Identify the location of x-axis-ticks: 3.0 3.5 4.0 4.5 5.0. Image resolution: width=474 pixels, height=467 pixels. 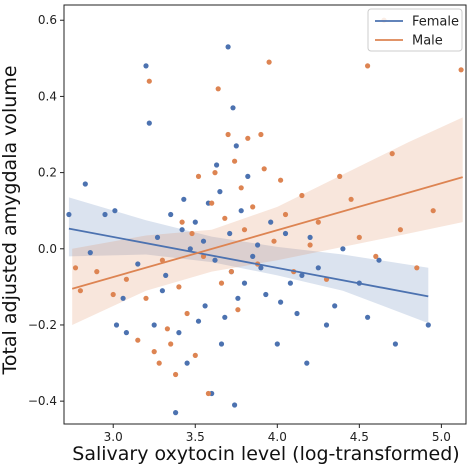
(277, 434).